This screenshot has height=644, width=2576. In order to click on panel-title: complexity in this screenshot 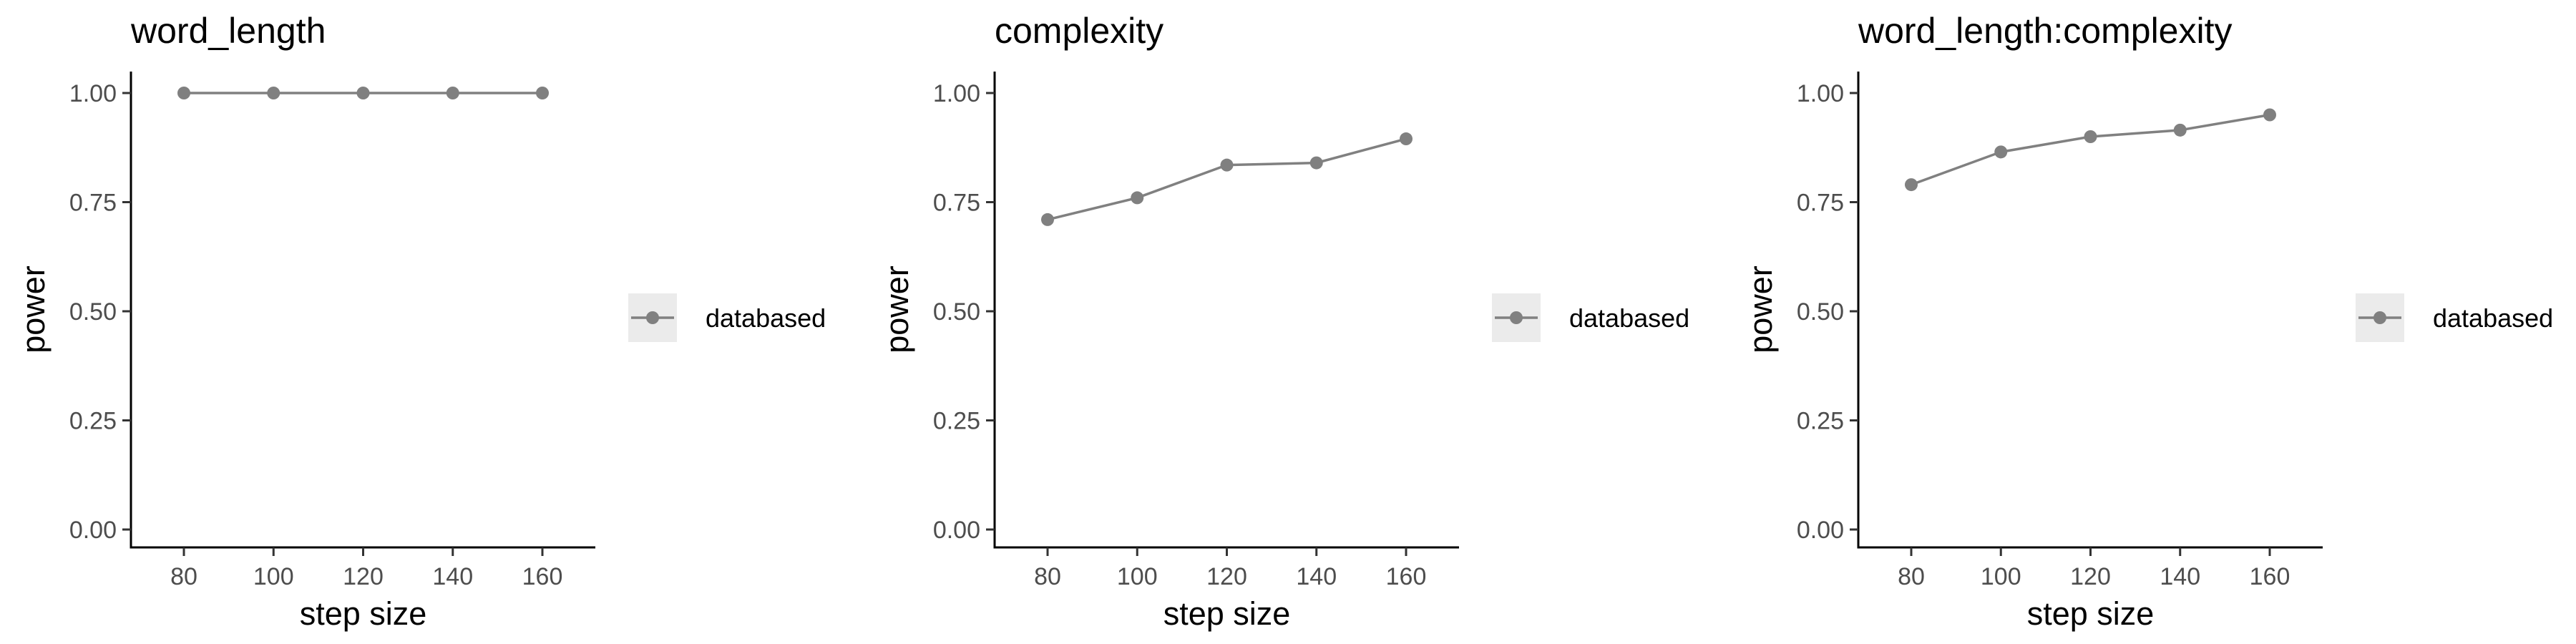, I will do `click(1079, 31)`.